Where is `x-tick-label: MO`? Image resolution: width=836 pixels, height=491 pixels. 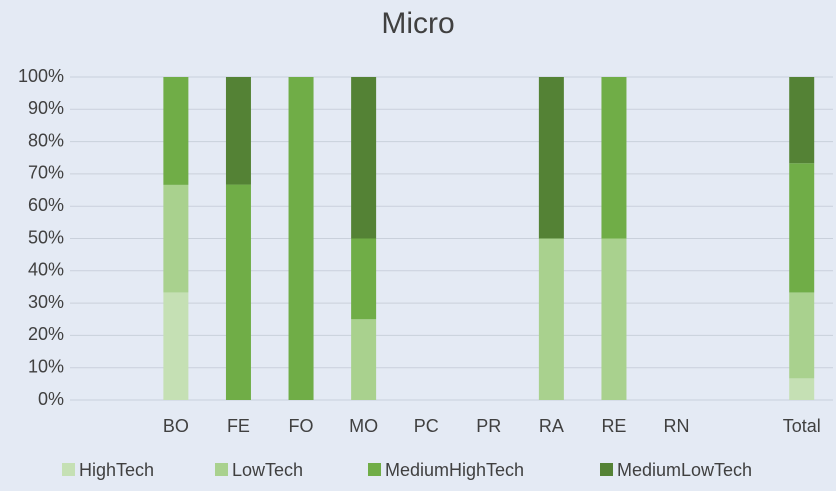 x-tick-label: MO is located at coordinates (363, 426).